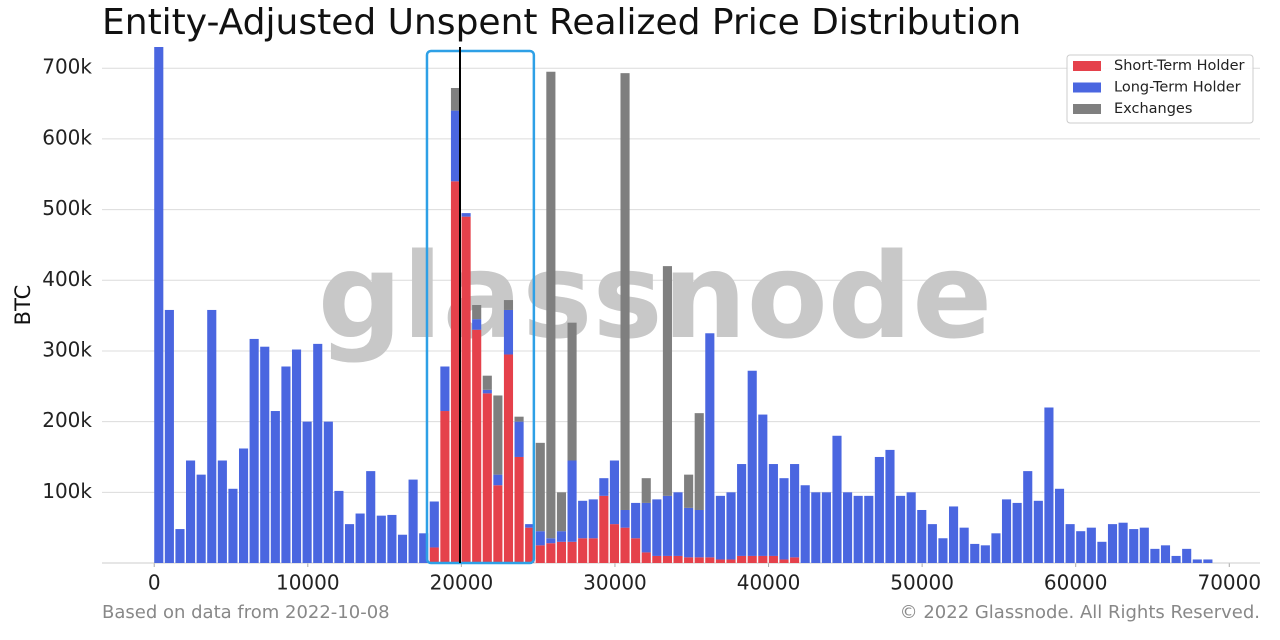 This screenshot has width=1280, height=640. I want to click on x-tick-label: 30000, so click(615, 583).